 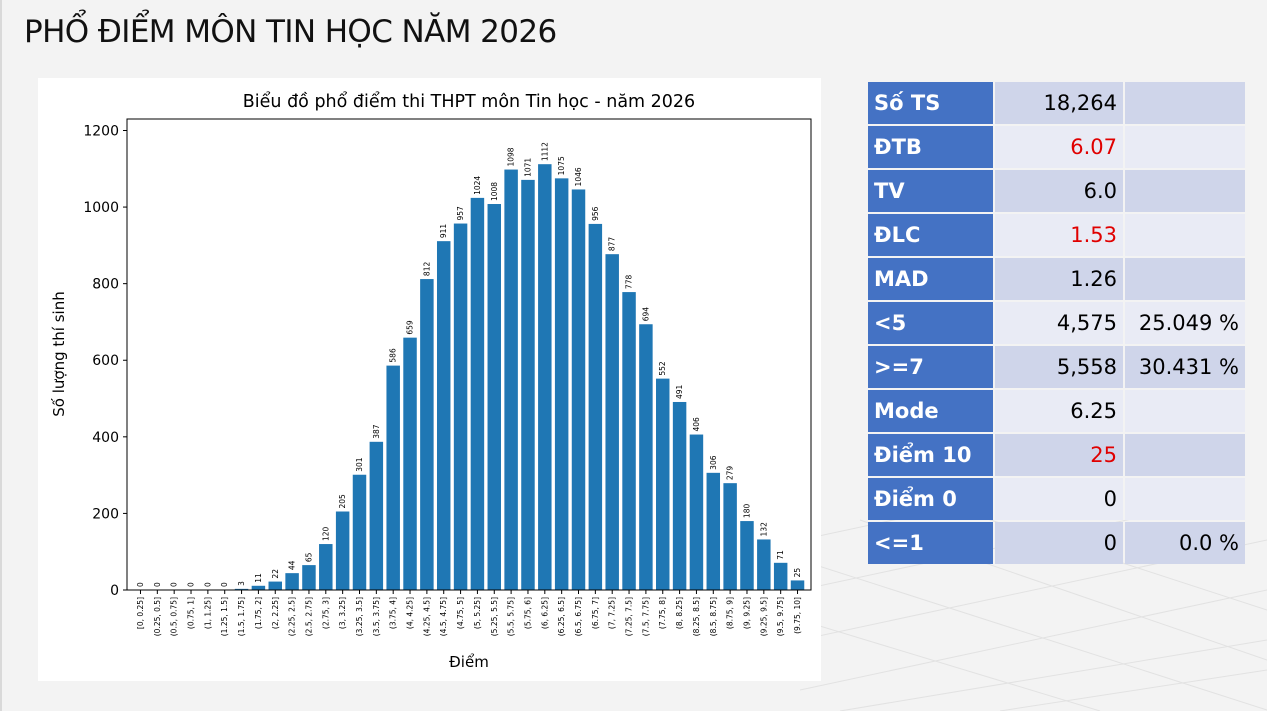 What do you see at coordinates (157, 584) in the screenshot?
I see `bar-value-label-1: 0` at bounding box center [157, 584].